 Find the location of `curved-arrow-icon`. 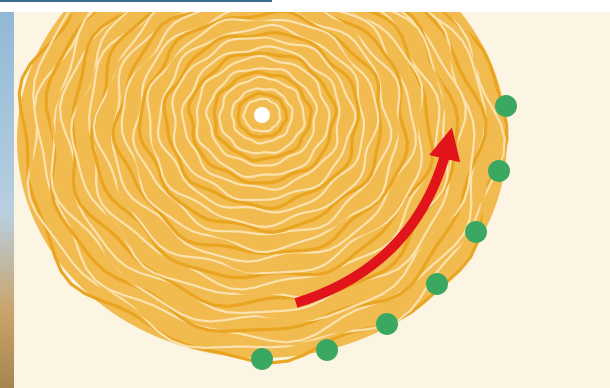

curved-arrow-icon is located at coordinates (377, 217).